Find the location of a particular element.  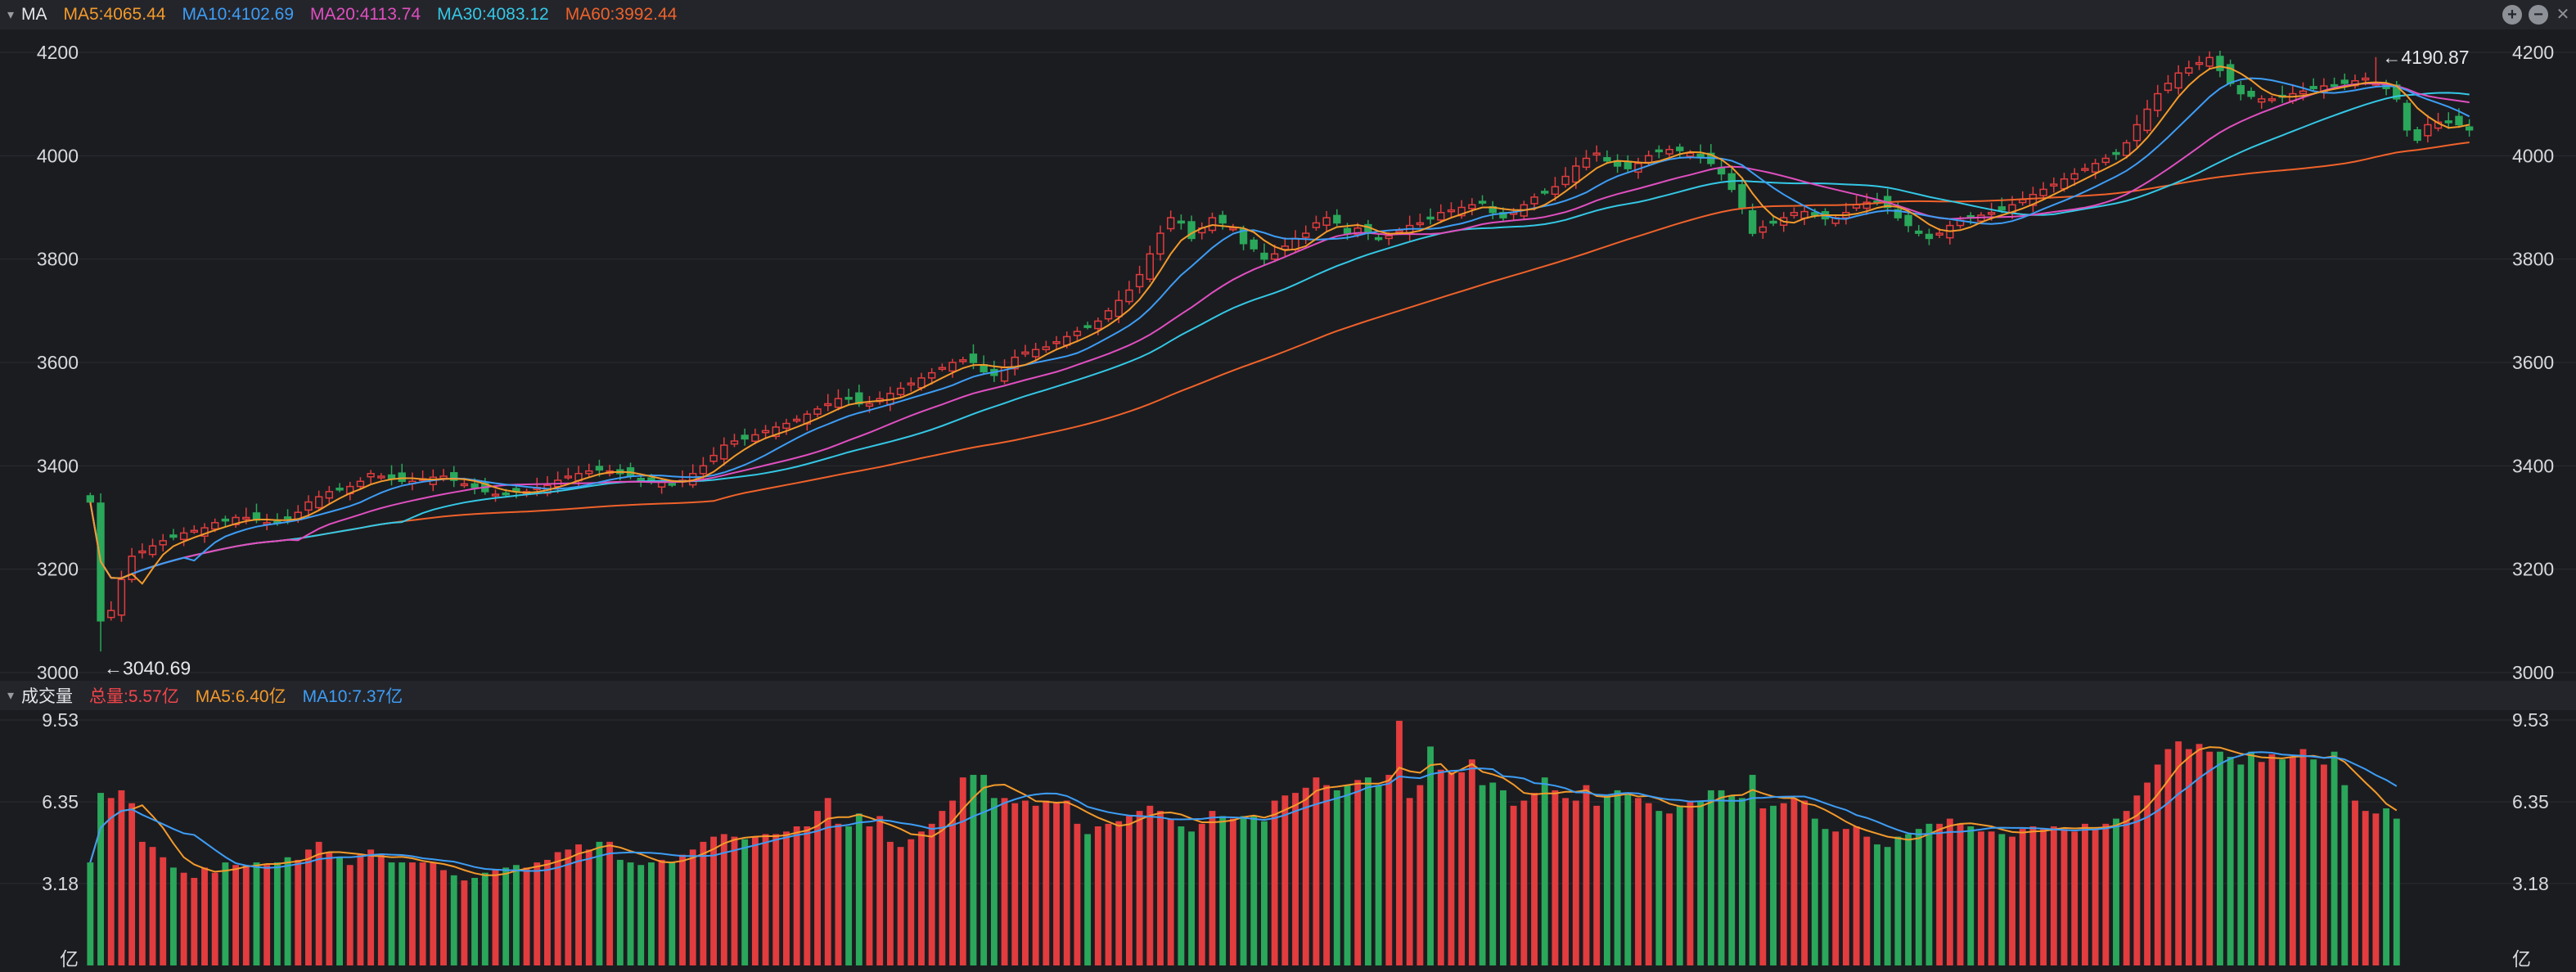

ma30-legend: MA30:4083.12 is located at coordinates (493, 15).